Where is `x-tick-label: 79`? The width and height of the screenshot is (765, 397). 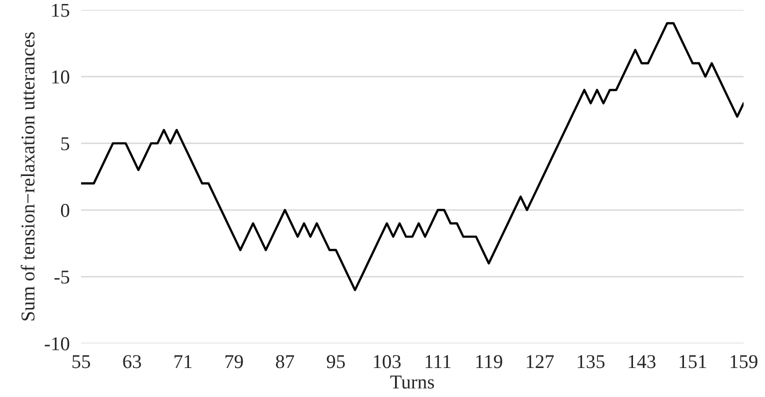
x-tick-label: 79 is located at coordinates (234, 361).